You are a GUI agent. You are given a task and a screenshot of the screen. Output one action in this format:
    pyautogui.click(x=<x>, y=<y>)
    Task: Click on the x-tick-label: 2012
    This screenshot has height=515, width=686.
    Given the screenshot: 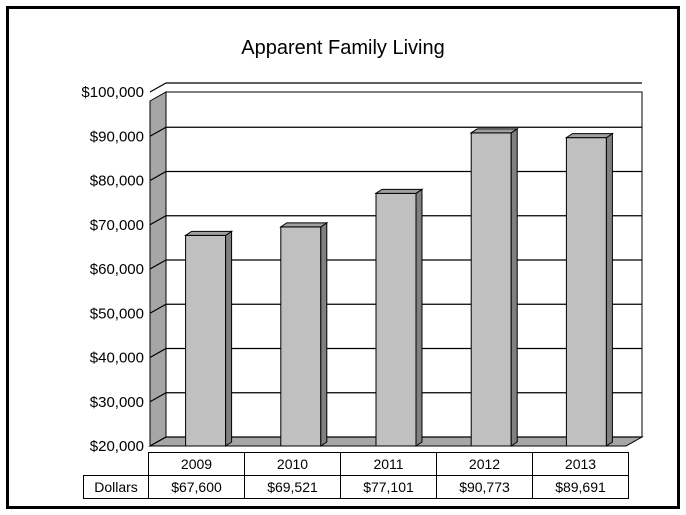 What is the action you would take?
    pyautogui.click(x=484, y=464)
    